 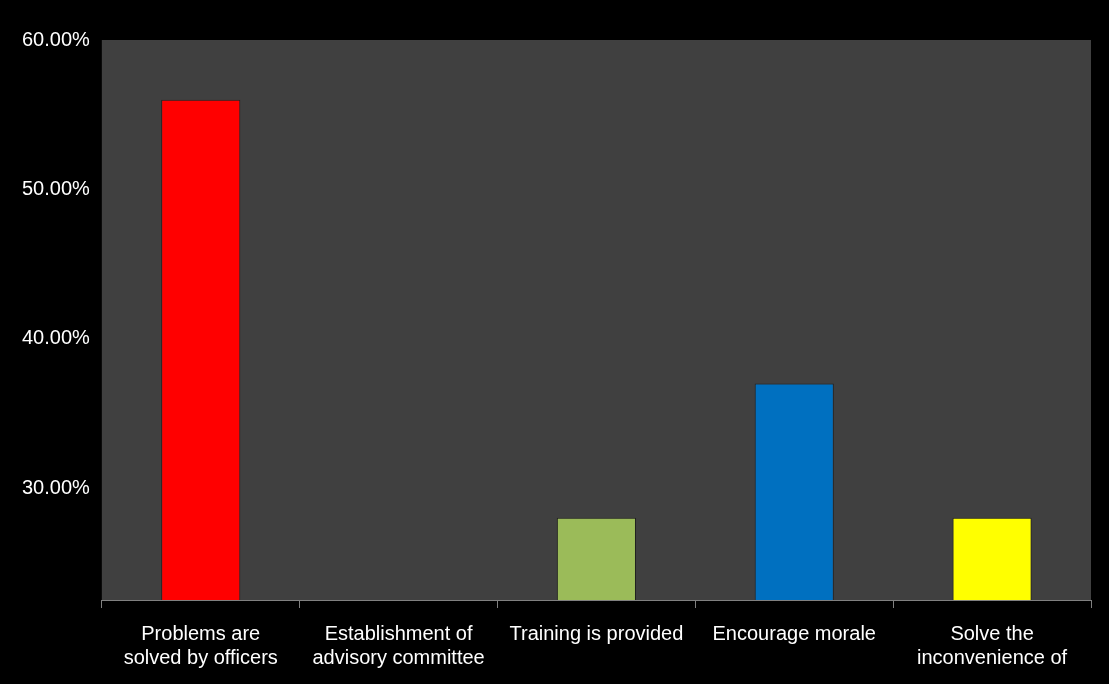 I want to click on y-tick-label: 50.00%, so click(x=56, y=187).